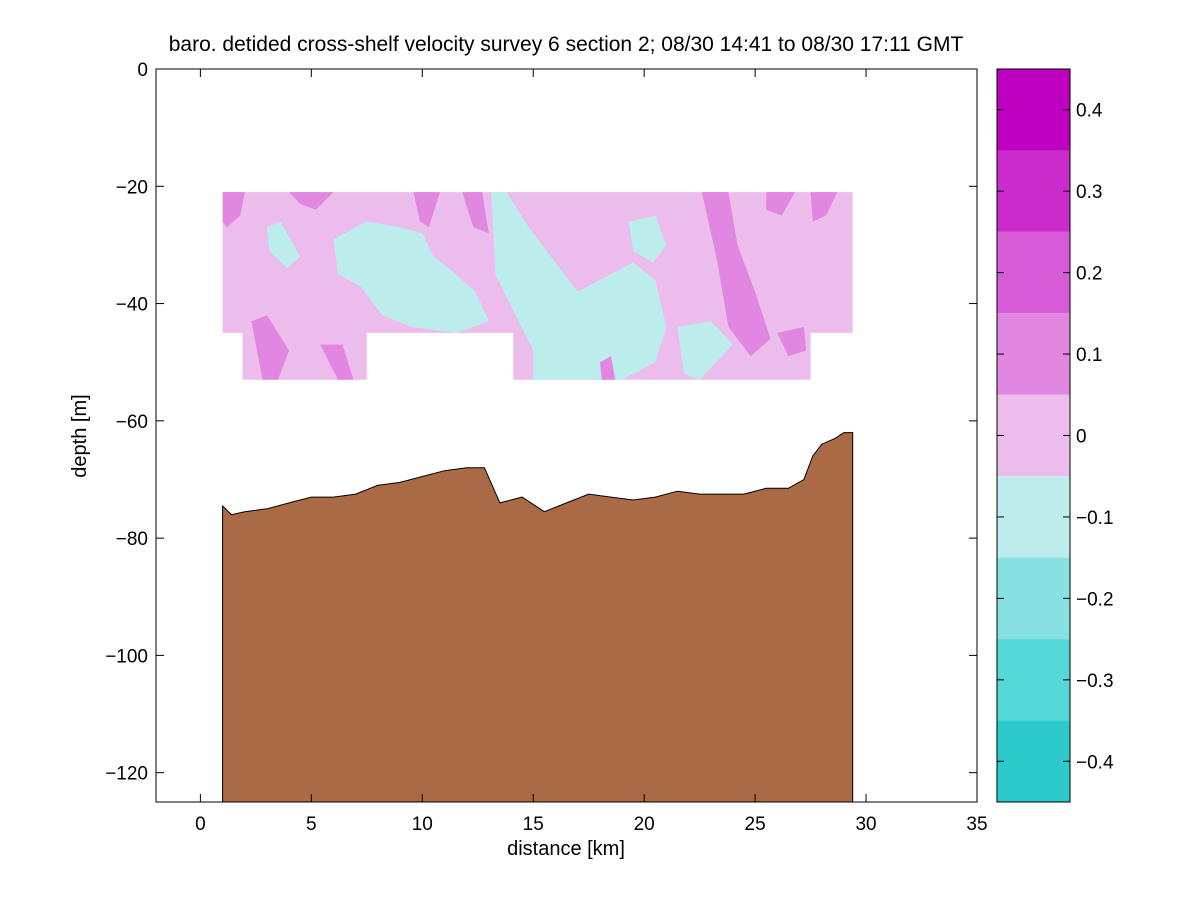  I want to click on x-tick-label: 35, so click(976, 824).